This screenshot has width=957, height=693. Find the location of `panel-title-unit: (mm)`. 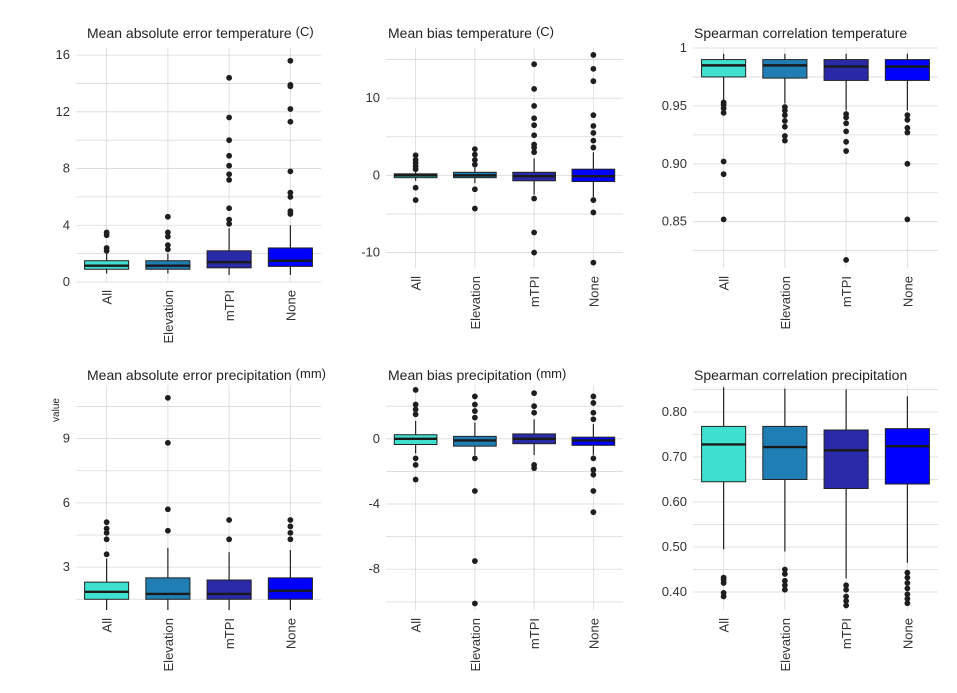

panel-title-unit: (mm) is located at coordinates (311, 373).